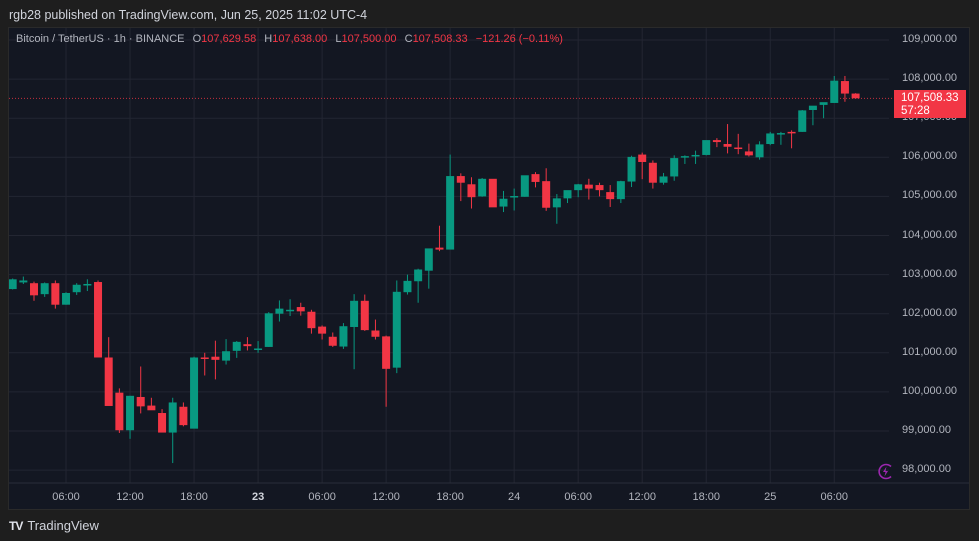  Describe the element at coordinates (440, 39) in the screenshot. I see `close-value: 107,508.33` at that location.